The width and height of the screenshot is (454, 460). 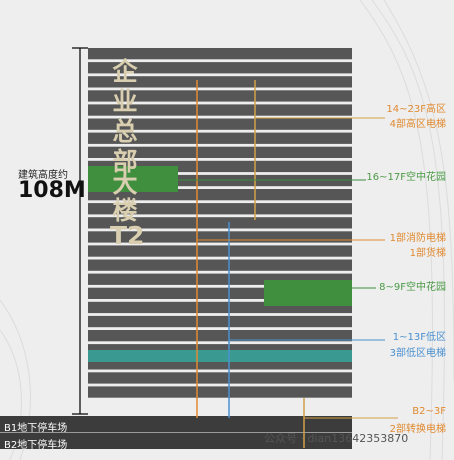 What do you see at coordinates (220, 356) in the screenshot?
I see `lobby-band` at bounding box center [220, 356].